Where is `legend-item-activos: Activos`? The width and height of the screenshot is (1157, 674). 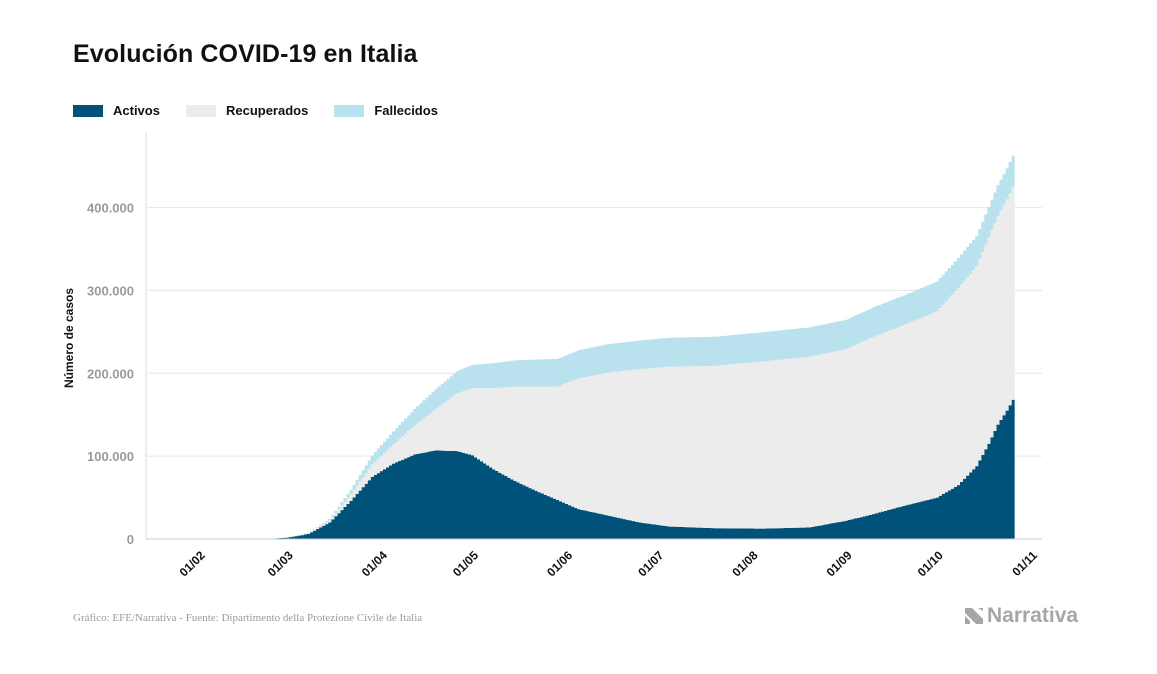
legend-item-activos: Activos is located at coordinates (116, 110).